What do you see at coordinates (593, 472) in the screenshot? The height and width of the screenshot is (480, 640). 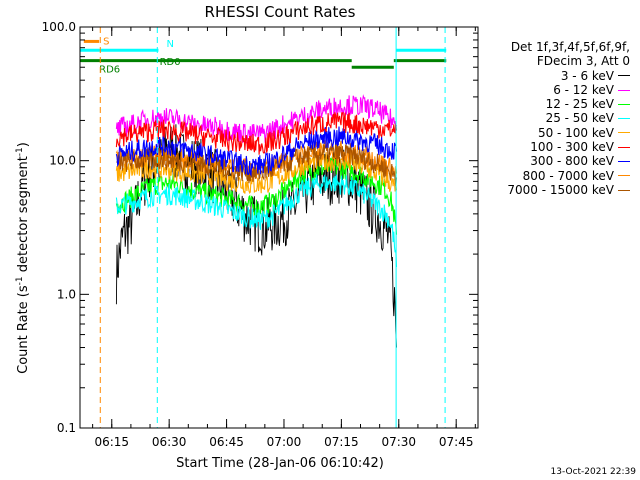 I see `timestamp: 13-Oct-2021 22:39` at bounding box center [593, 472].